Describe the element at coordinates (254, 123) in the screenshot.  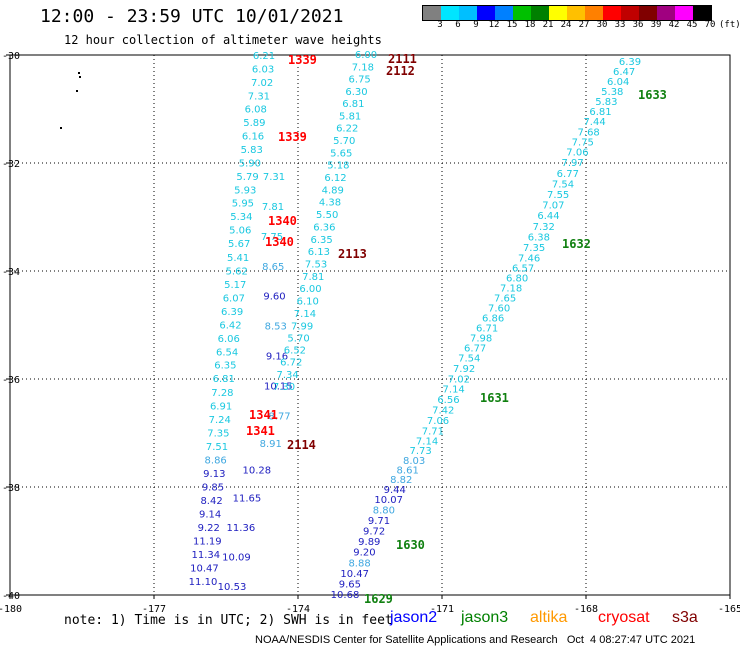
I see `wave-height-value: 5.89` at that location.